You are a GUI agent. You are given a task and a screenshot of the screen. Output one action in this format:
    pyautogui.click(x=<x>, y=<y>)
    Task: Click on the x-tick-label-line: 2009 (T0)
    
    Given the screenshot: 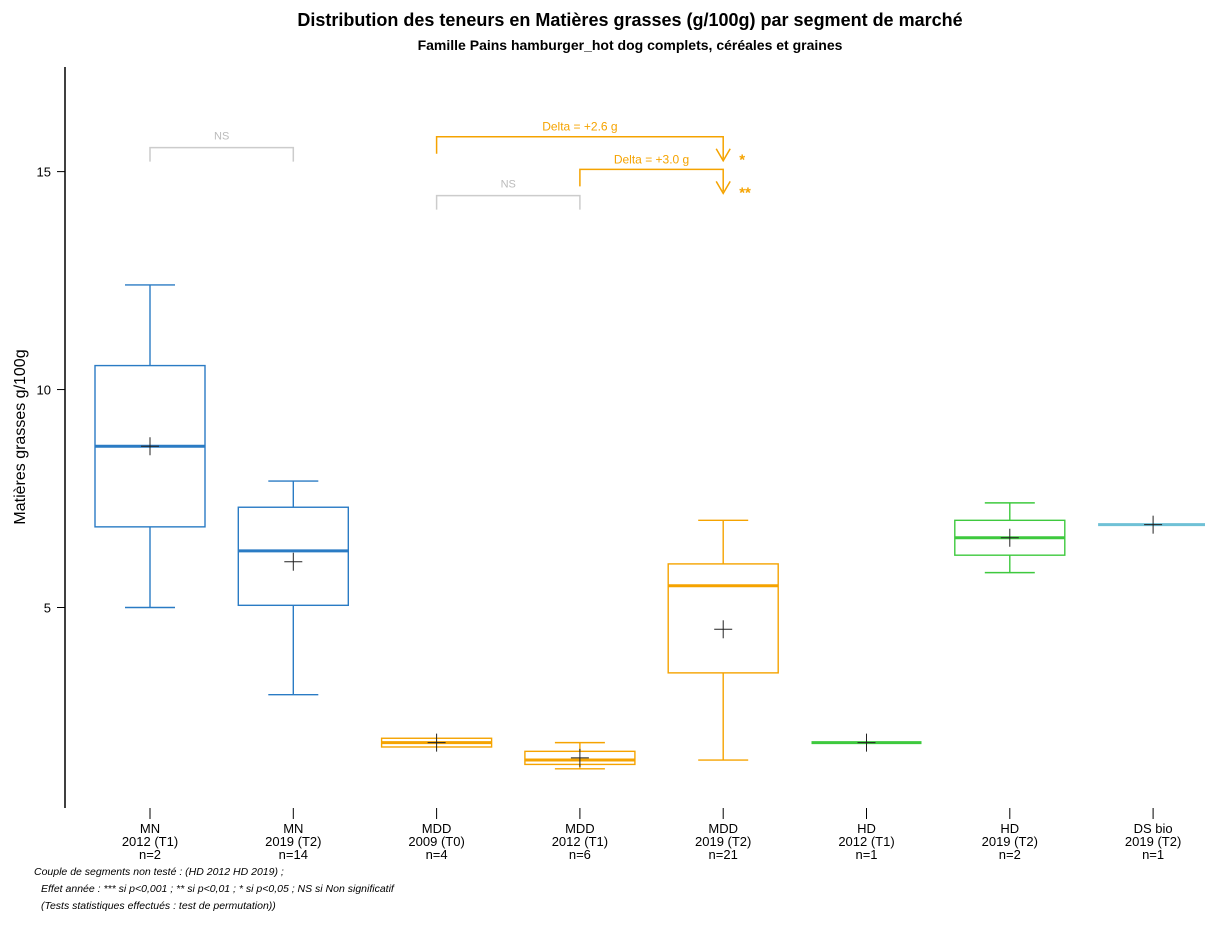 What is the action you would take?
    pyautogui.click(x=436, y=841)
    